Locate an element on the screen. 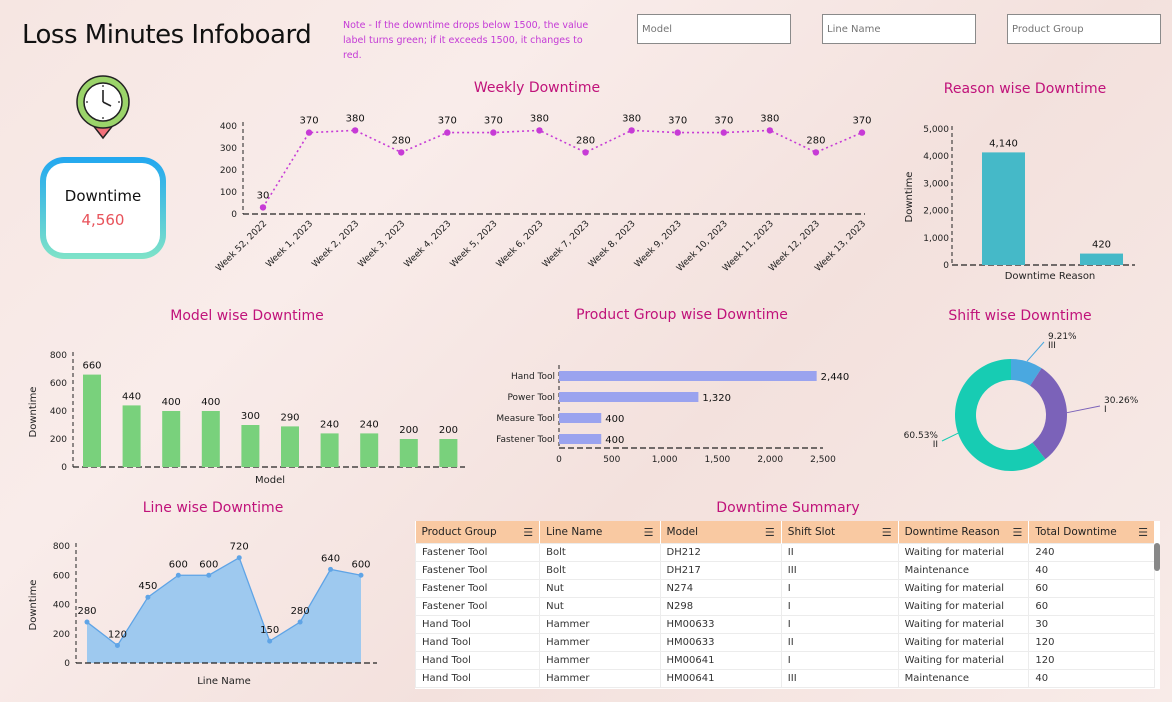 Image resolution: width=1172 pixels, height=702 pixels. x-tick-label: Week 6, 2023 is located at coordinates (520, 244).